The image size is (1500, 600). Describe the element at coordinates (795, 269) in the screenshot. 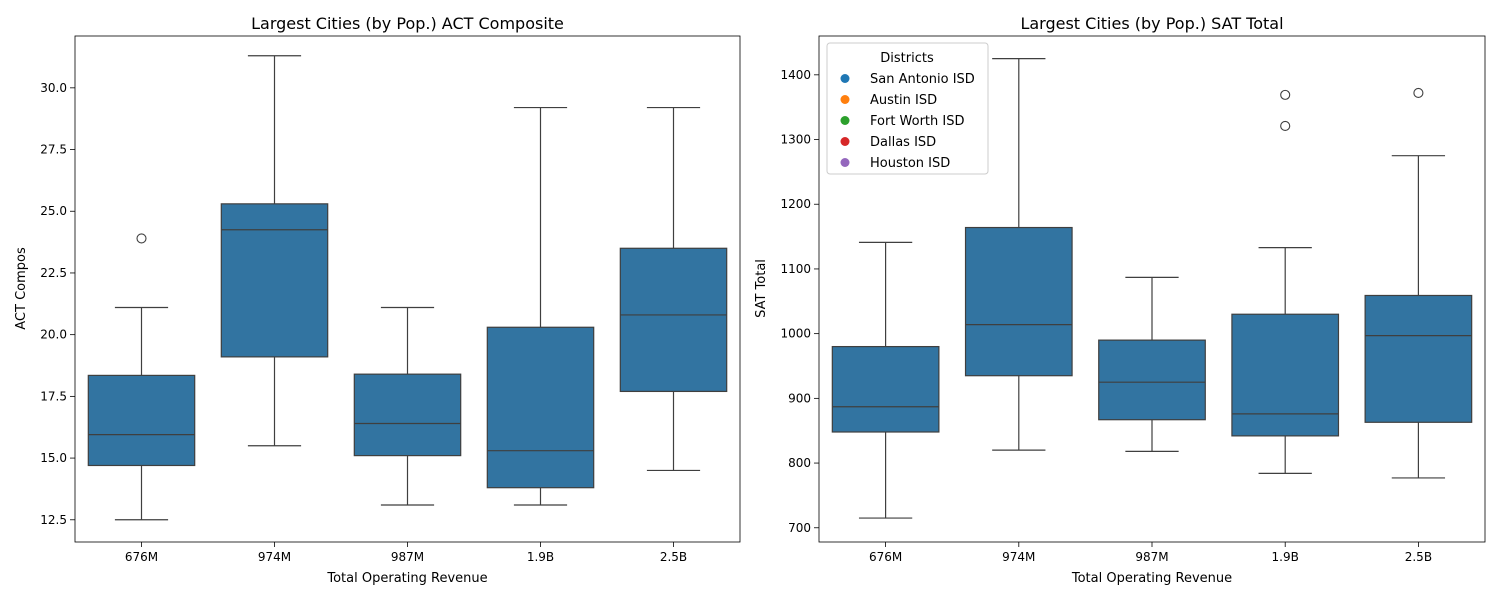

I see `y-tick-label: 1100` at that location.